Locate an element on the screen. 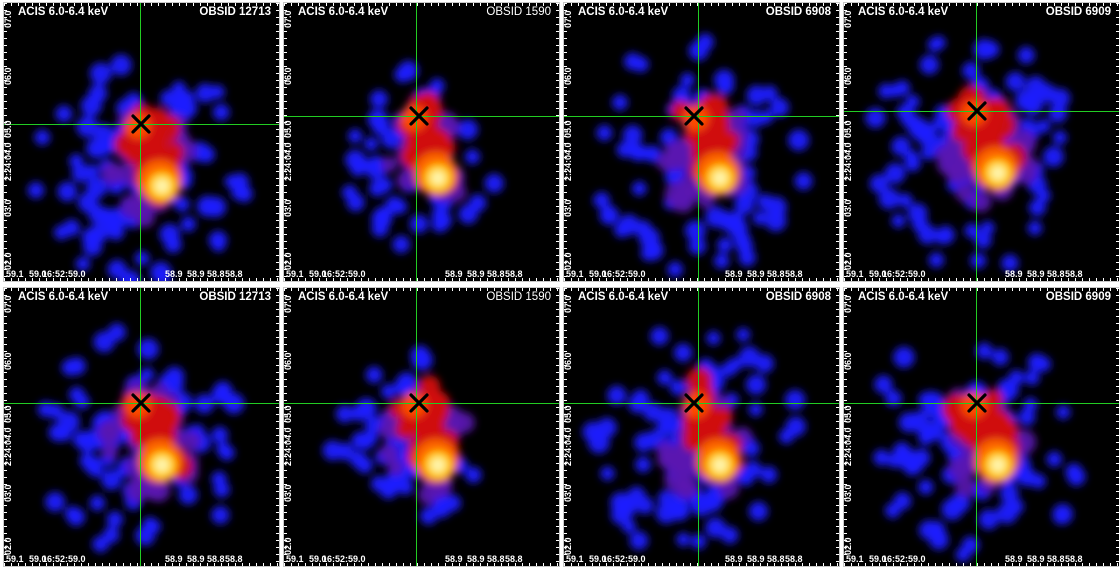 The image size is (1119, 570). dec-tick-label: 2:24:04.0 is located at coordinates (848, 446).